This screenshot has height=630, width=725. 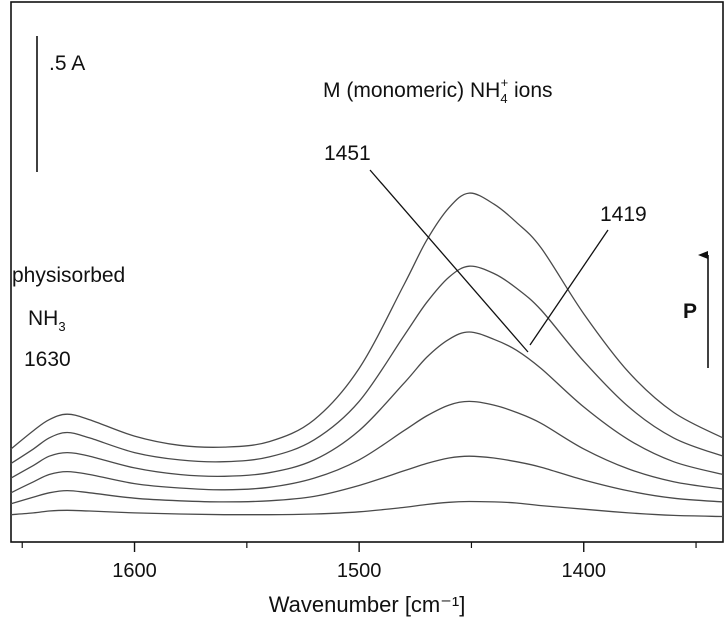 What do you see at coordinates (134, 571) in the screenshot?
I see `x-tick-label: 1600` at bounding box center [134, 571].